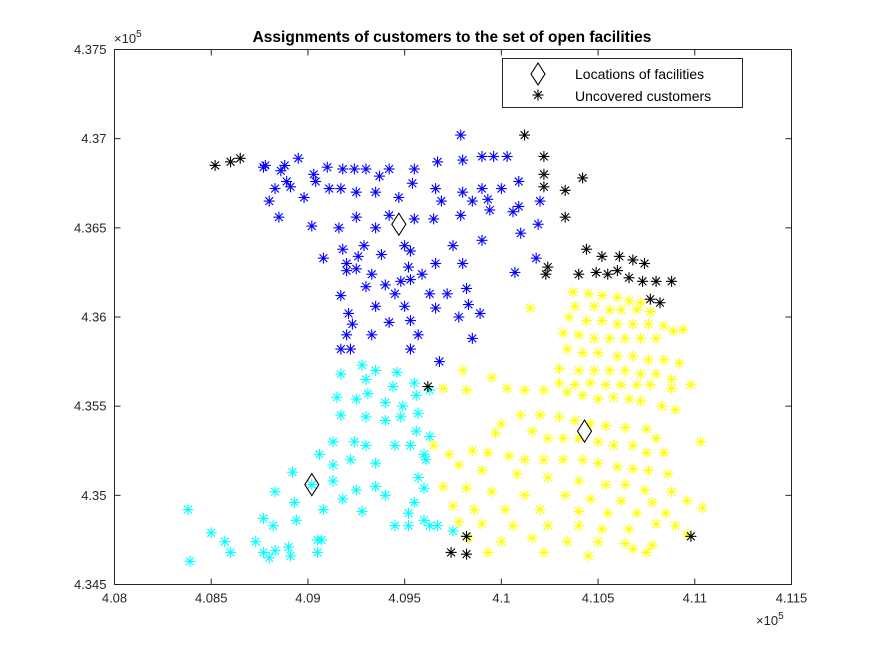 This screenshot has width=875, height=656. Describe the element at coordinates (695, 598) in the screenshot. I see `x-tick-label: 4.11` at that location.